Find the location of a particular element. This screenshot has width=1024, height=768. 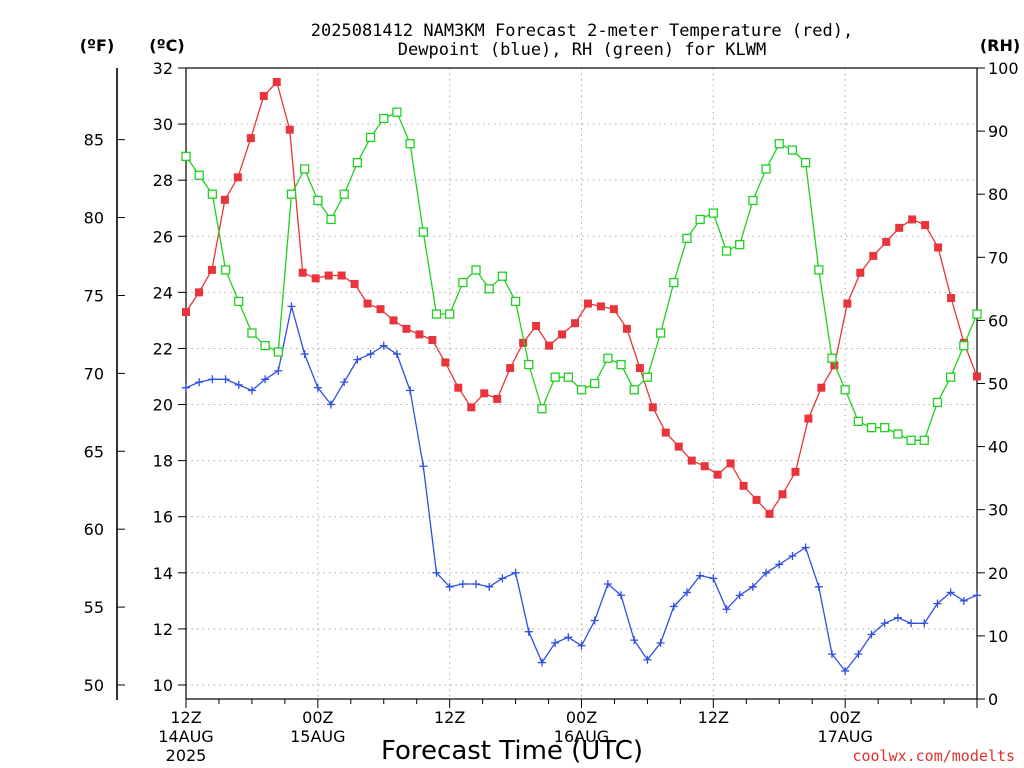

credit-text: coolwx.com/modelts is located at coordinates (933, 756).